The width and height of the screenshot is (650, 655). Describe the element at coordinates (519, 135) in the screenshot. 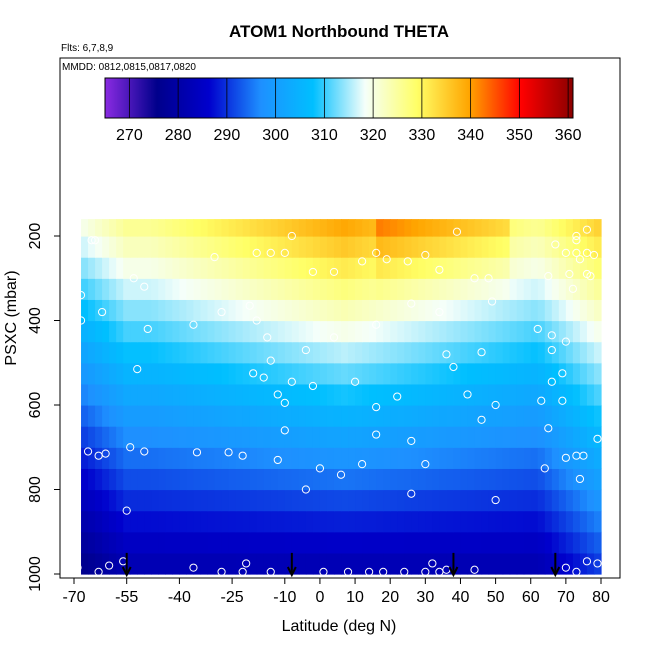

I see `colorbar-tick-label: 350` at that location.